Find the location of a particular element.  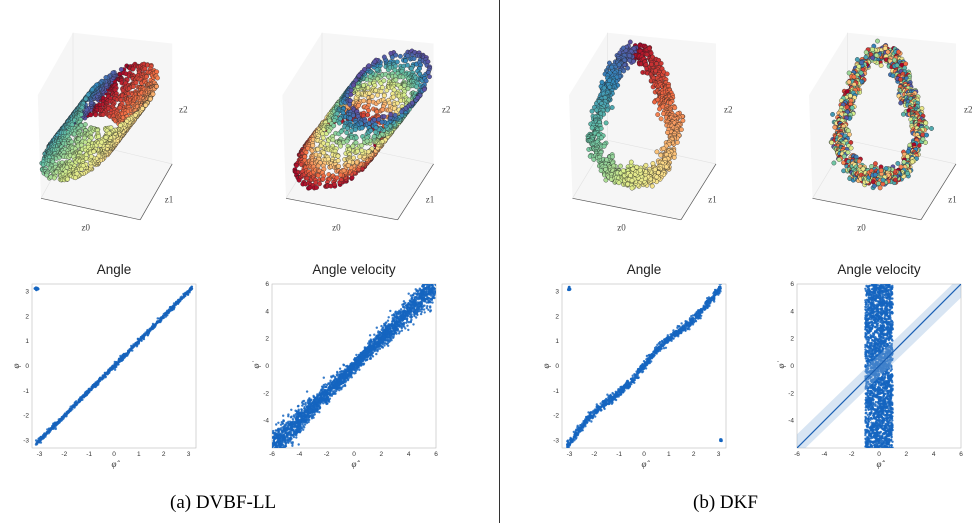

latent-points is located at coordinates (881, 114).